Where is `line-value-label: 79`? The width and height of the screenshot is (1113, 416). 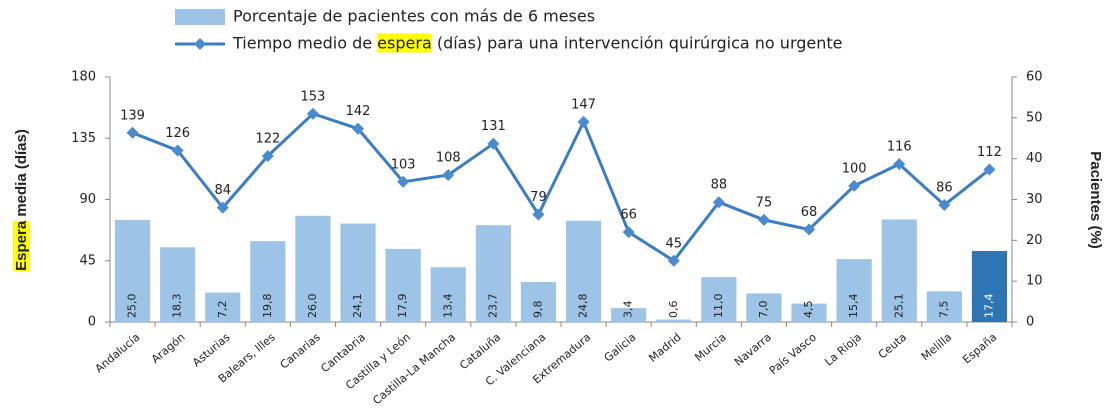
line-value-label: 79 is located at coordinates (538, 197).